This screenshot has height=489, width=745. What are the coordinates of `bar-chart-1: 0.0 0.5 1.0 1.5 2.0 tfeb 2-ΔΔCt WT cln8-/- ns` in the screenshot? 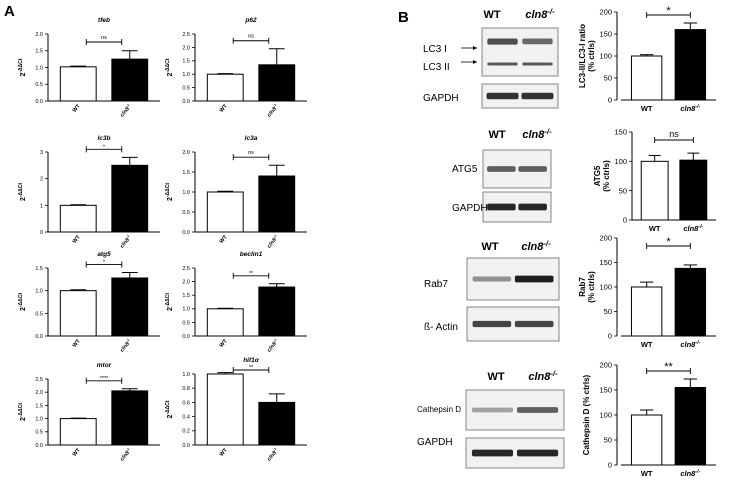 It's located at (89, 68).